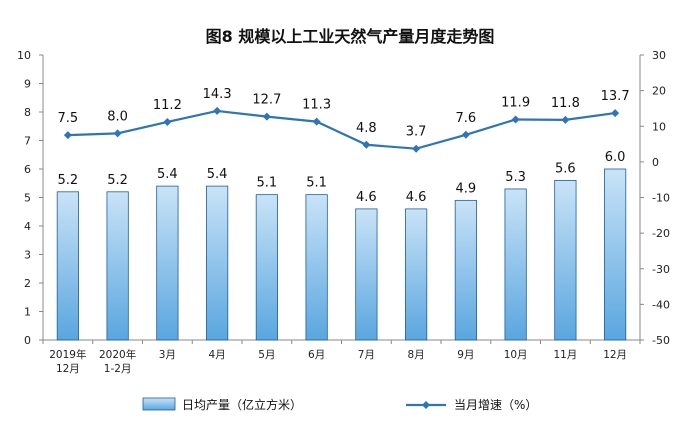 The image size is (700, 435). Describe the element at coordinates (655, 162) in the screenshot. I see `right-tick-label: 0` at that location.